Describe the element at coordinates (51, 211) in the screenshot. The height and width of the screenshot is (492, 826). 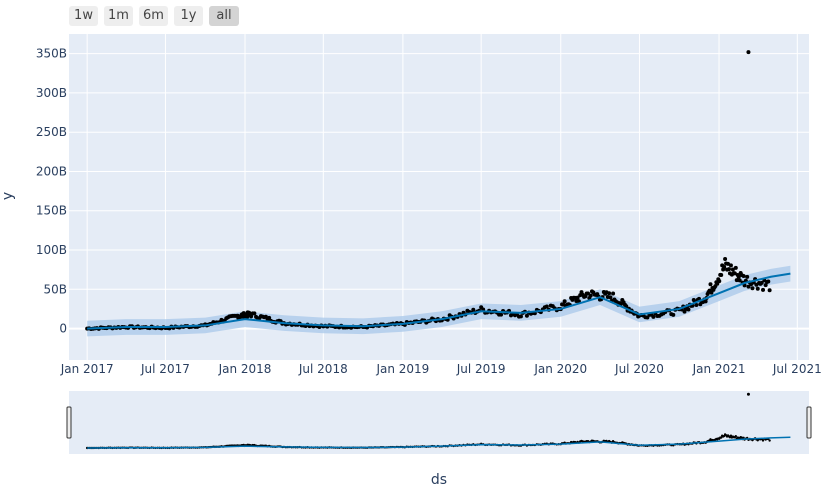
I see `y-tick-label: 150B` at that location.